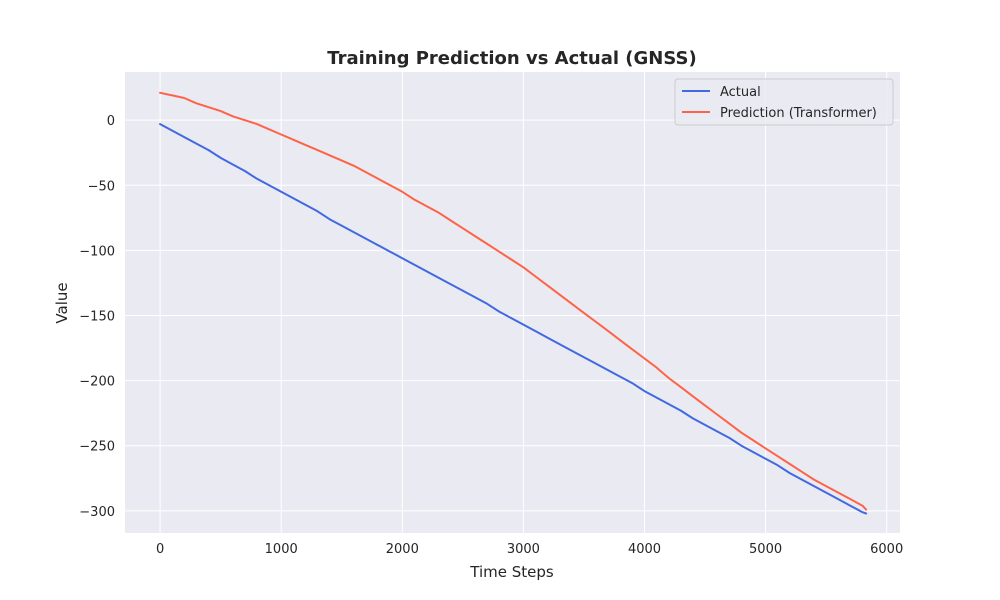  What do you see at coordinates (97, 512) in the screenshot?
I see `y-tick-label: −300` at bounding box center [97, 512].